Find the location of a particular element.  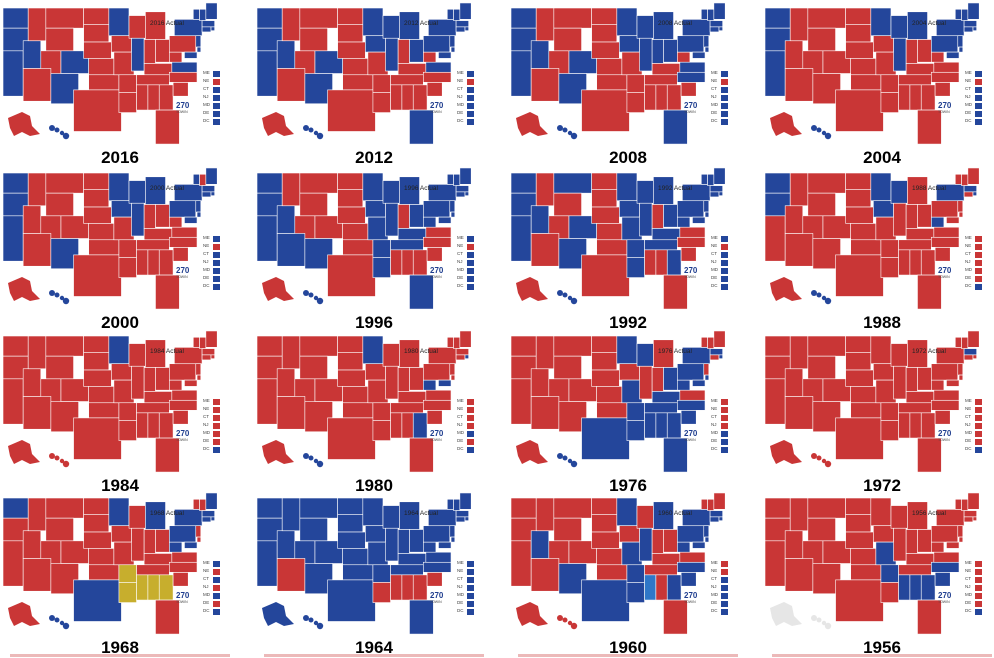

state-me is located at coordinates (211, 176).